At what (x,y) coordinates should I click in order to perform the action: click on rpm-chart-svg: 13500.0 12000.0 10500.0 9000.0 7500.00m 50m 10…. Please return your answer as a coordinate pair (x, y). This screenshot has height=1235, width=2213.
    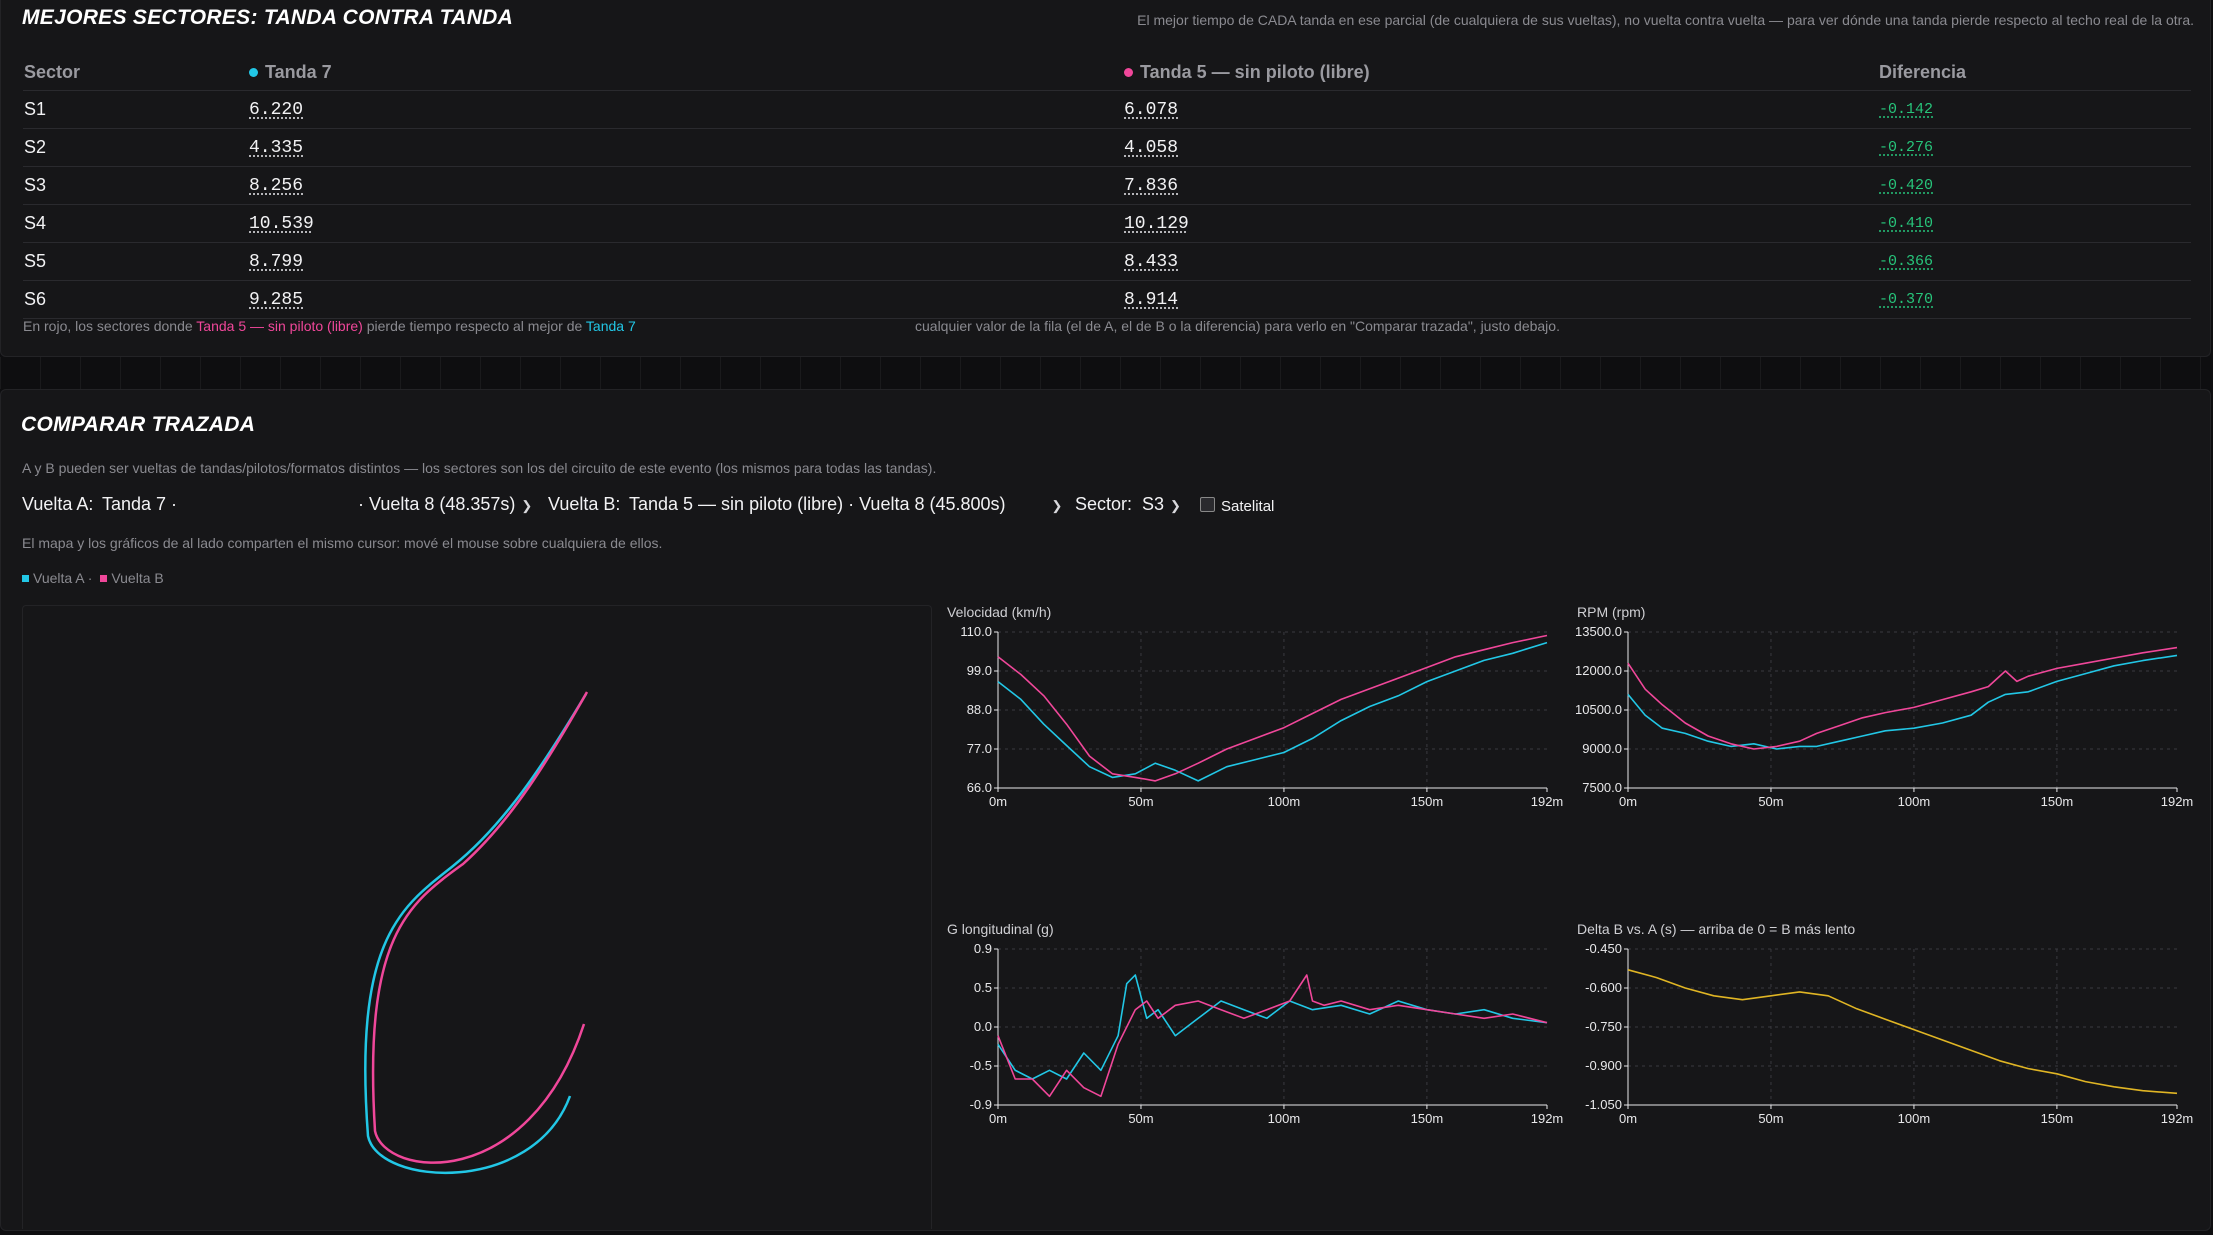
    Looking at the image, I should click on (1884, 716).